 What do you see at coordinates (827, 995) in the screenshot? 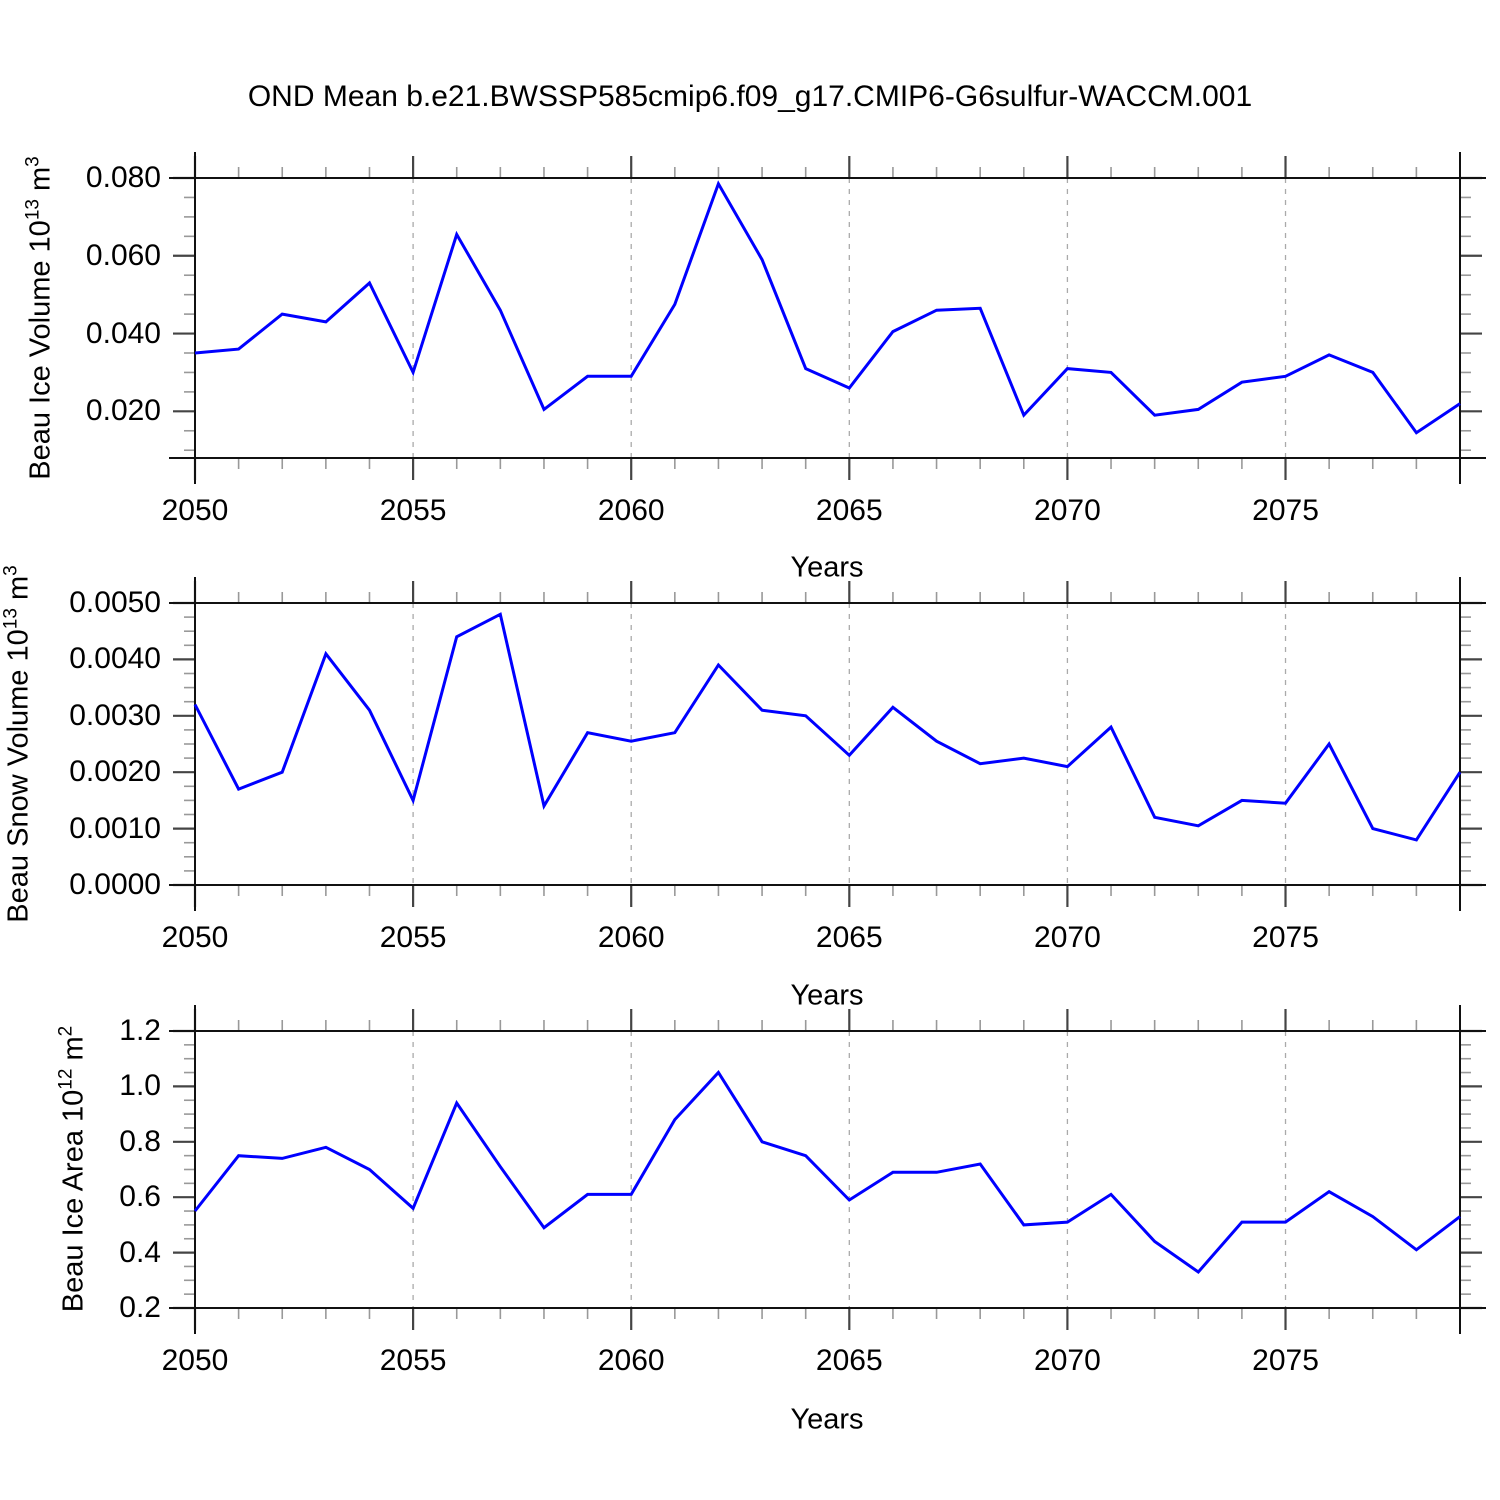
I see `x-axis-title-panel2: Years` at bounding box center [827, 995].